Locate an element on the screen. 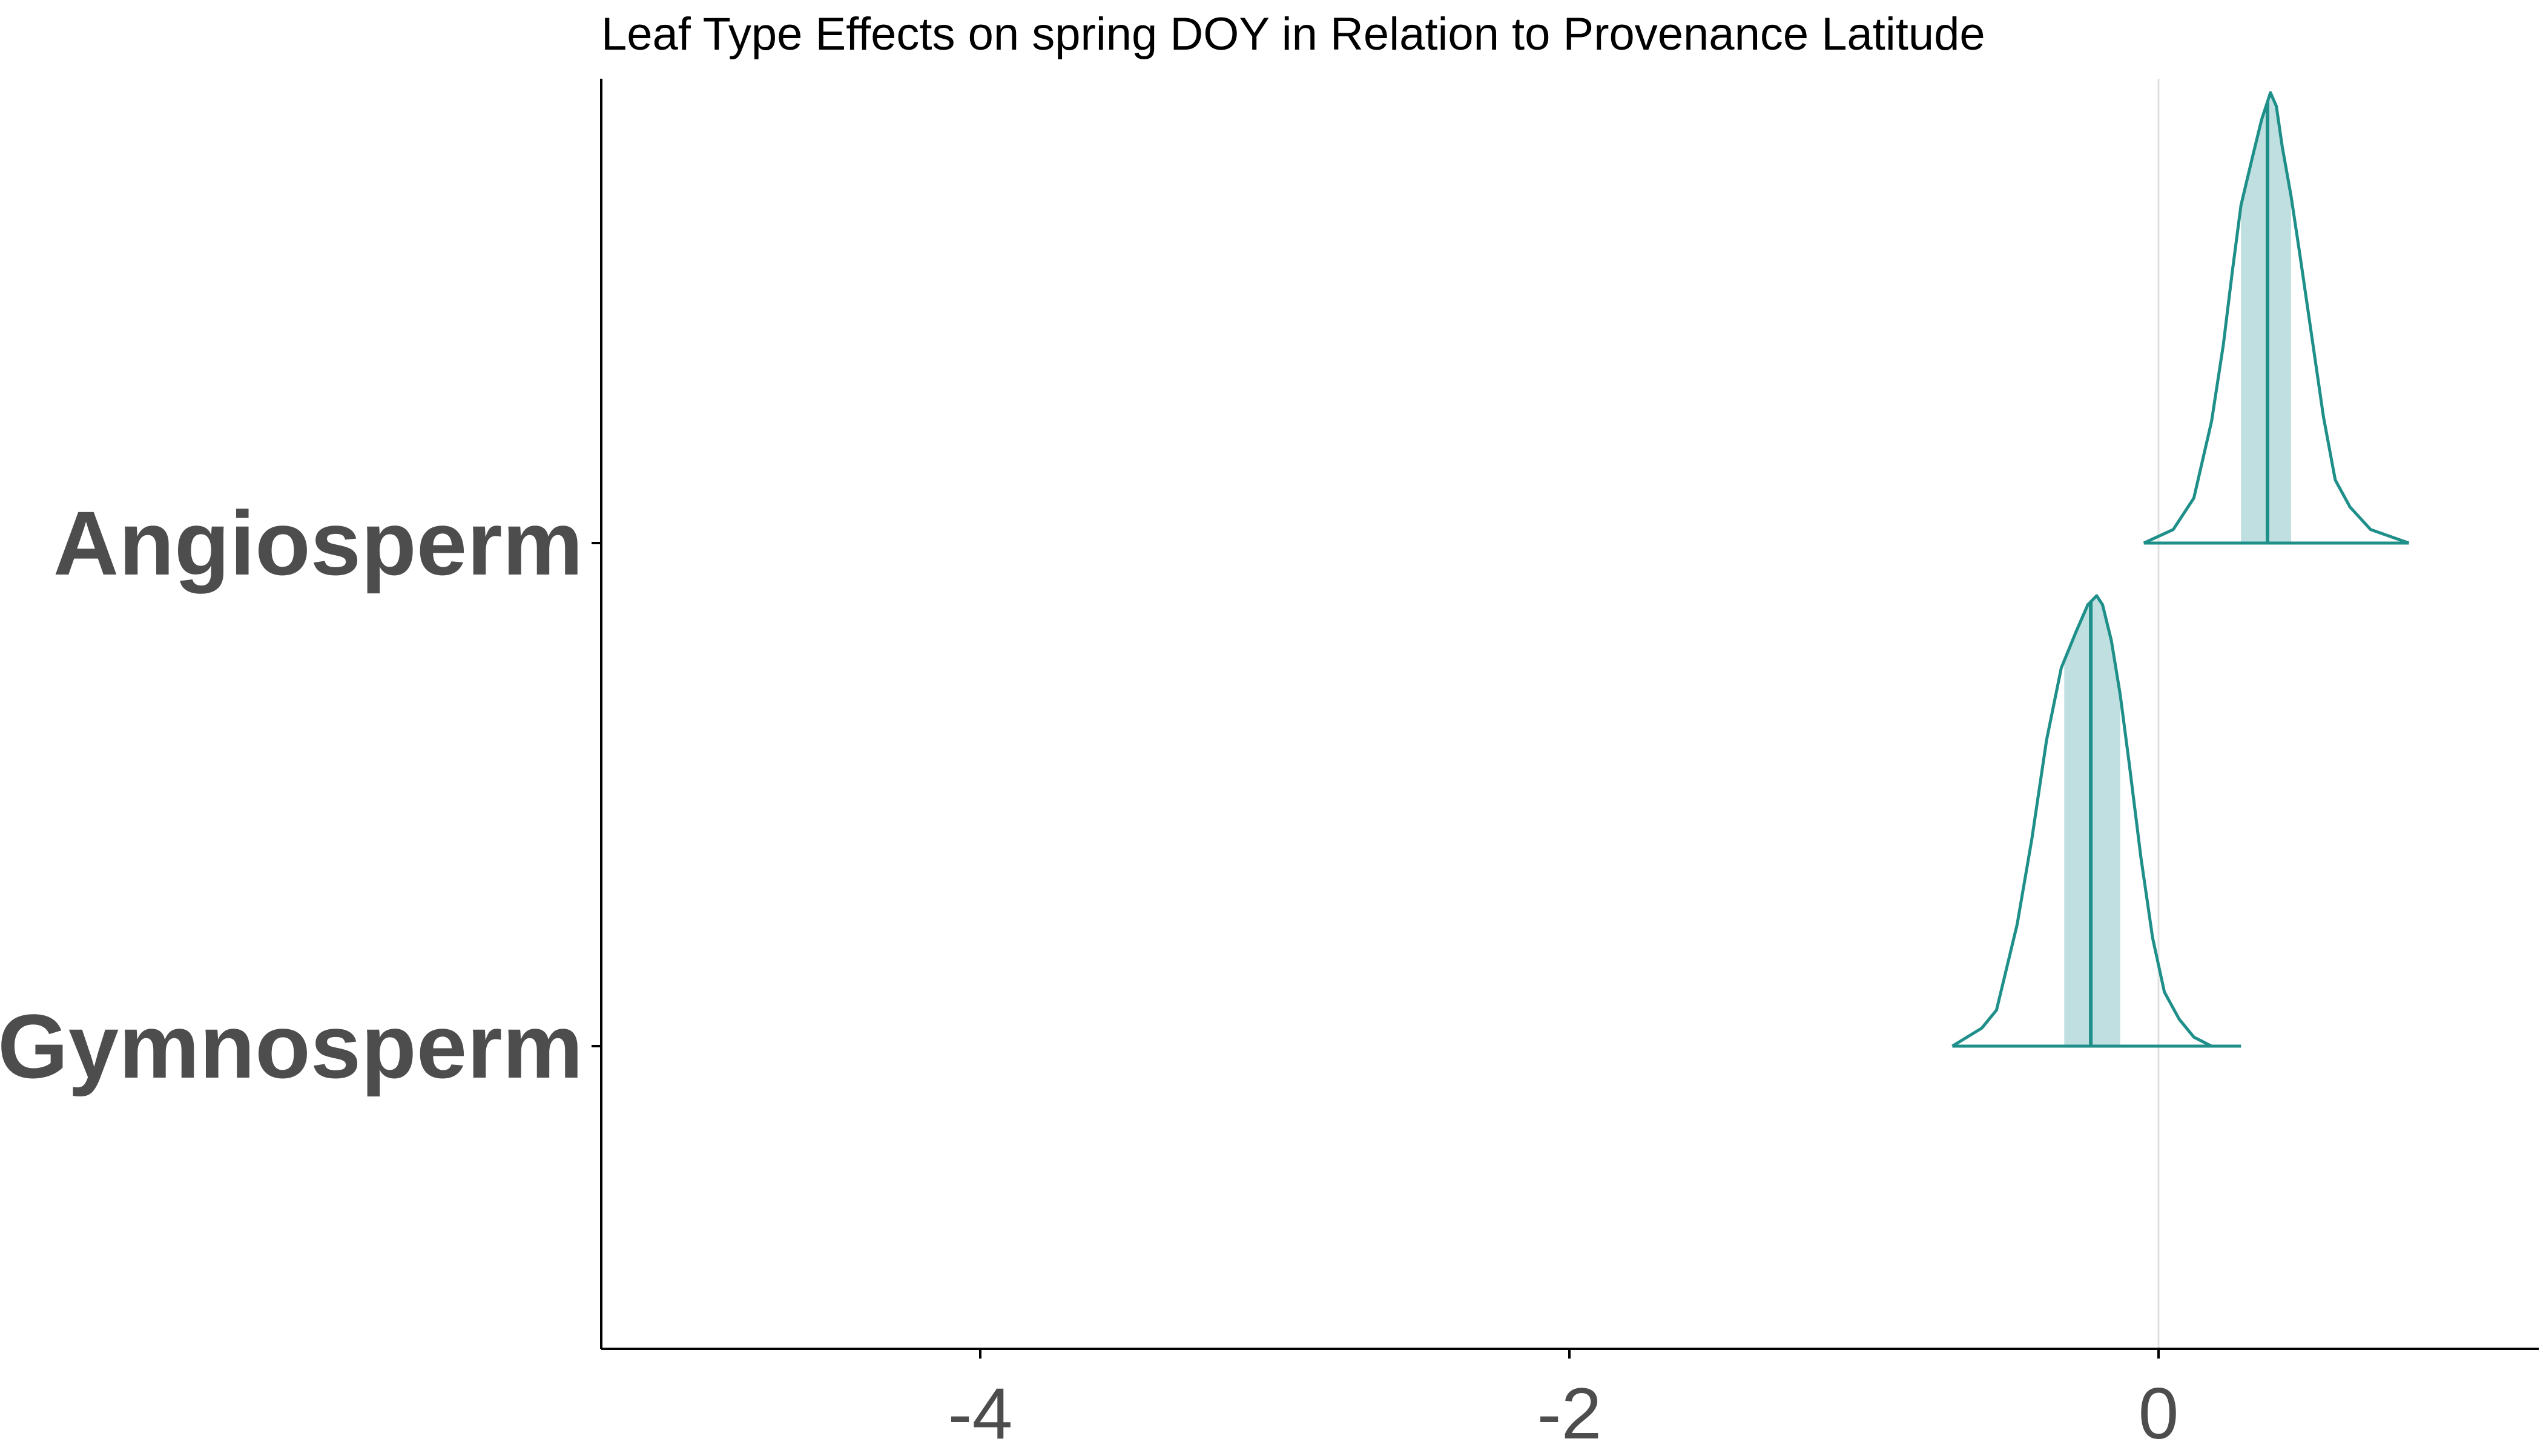 The image size is (2543, 1456). x-tick-label: -2 is located at coordinates (1570, 1413).